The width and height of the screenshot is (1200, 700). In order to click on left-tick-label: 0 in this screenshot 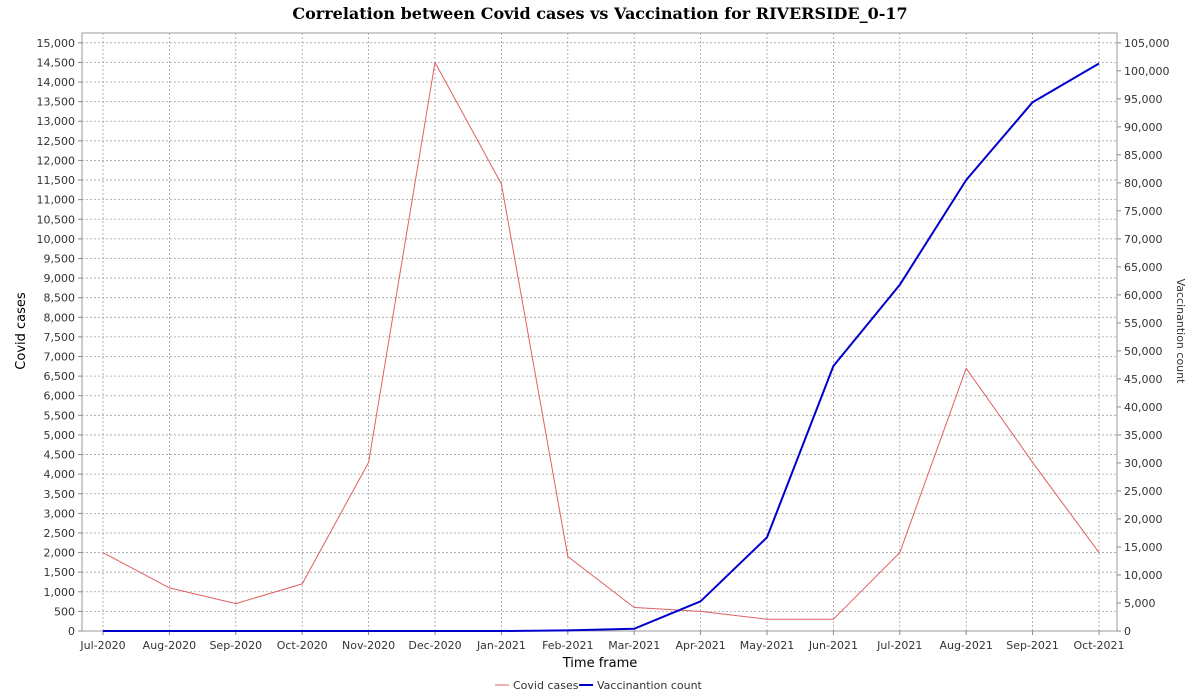, I will do `click(71, 631)`.